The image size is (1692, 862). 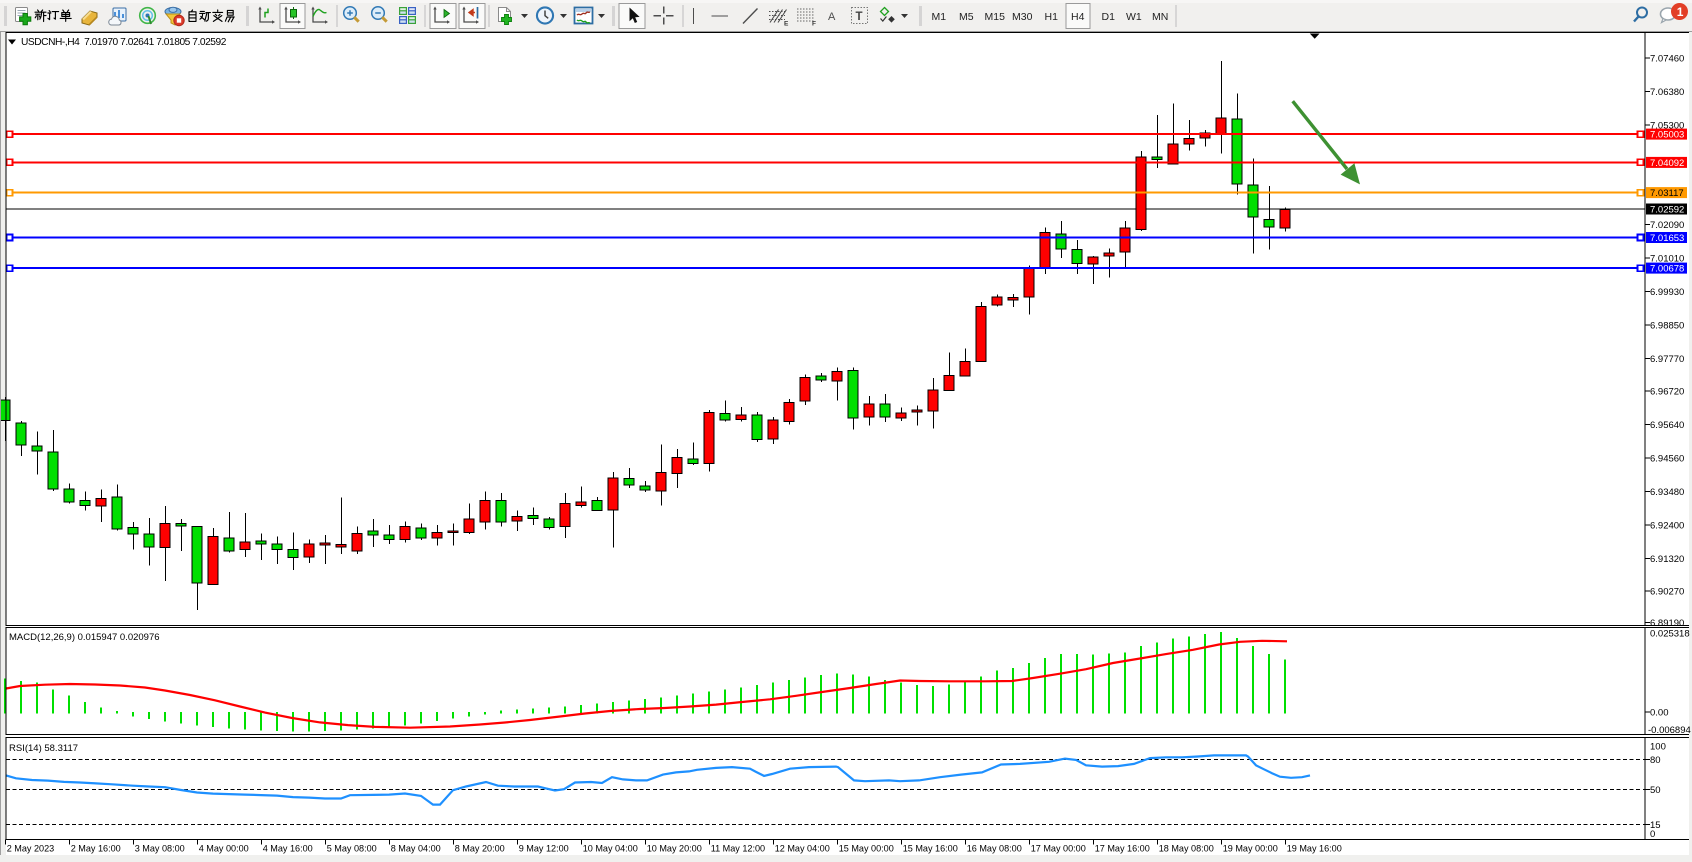 What do you see at coordinates (1667, 193) in the screenshot?
I see `svg-text: 7.03117` at bounding box center [1667, 193].